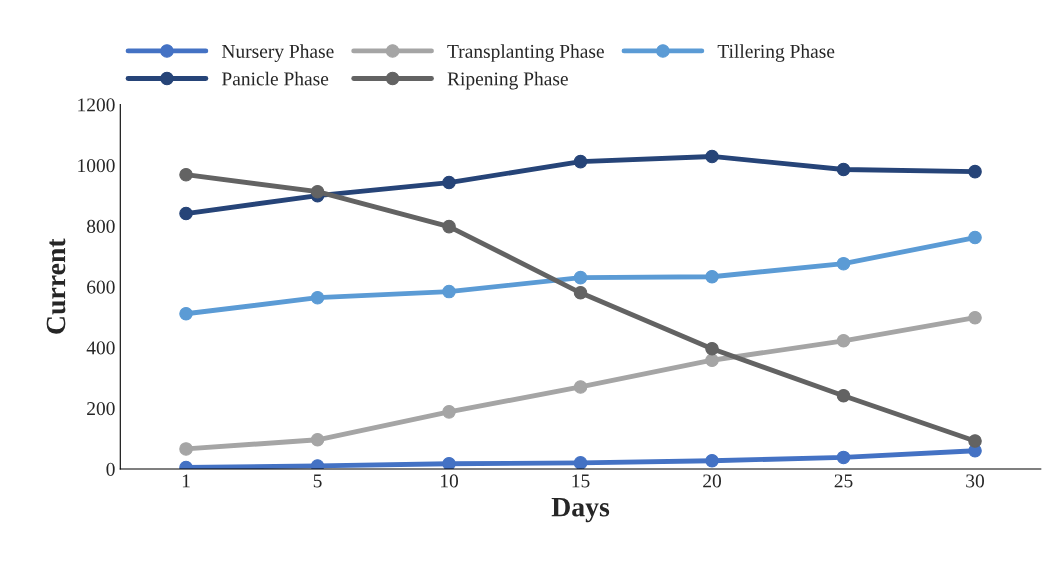  What do you see at coordinates (277, 53) in the screenshot?
I see `legend-label: Nursery Phase` at bounding box center [277, 53].